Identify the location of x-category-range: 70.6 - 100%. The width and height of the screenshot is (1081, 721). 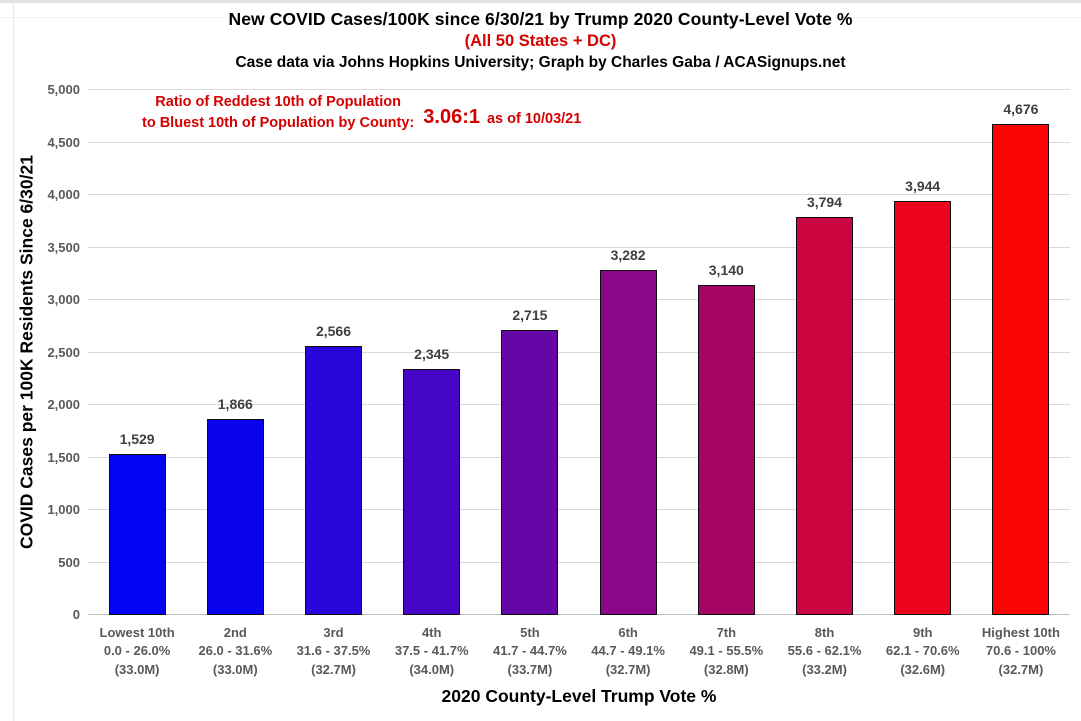
(1020, 651).